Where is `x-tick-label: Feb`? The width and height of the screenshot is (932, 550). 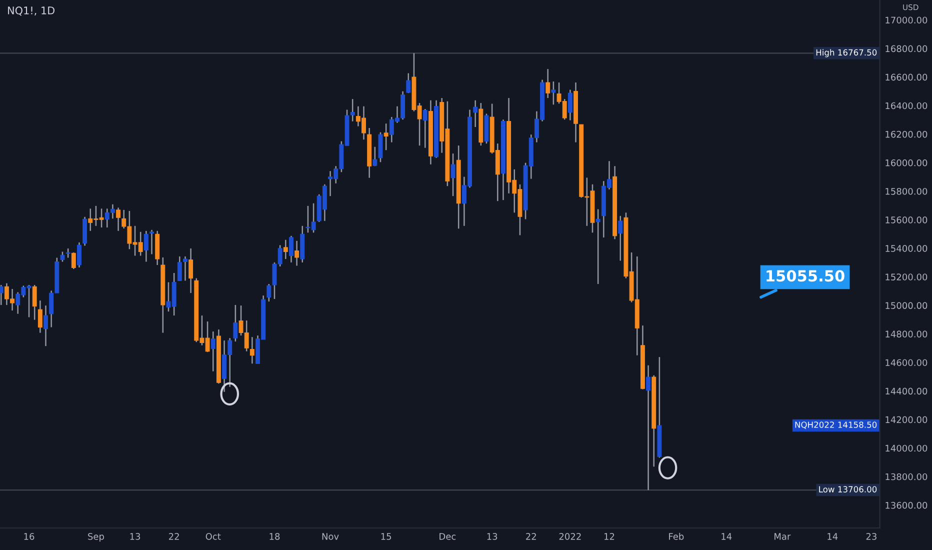
x-tick-label: Feb is located at coordinates (676, 536).